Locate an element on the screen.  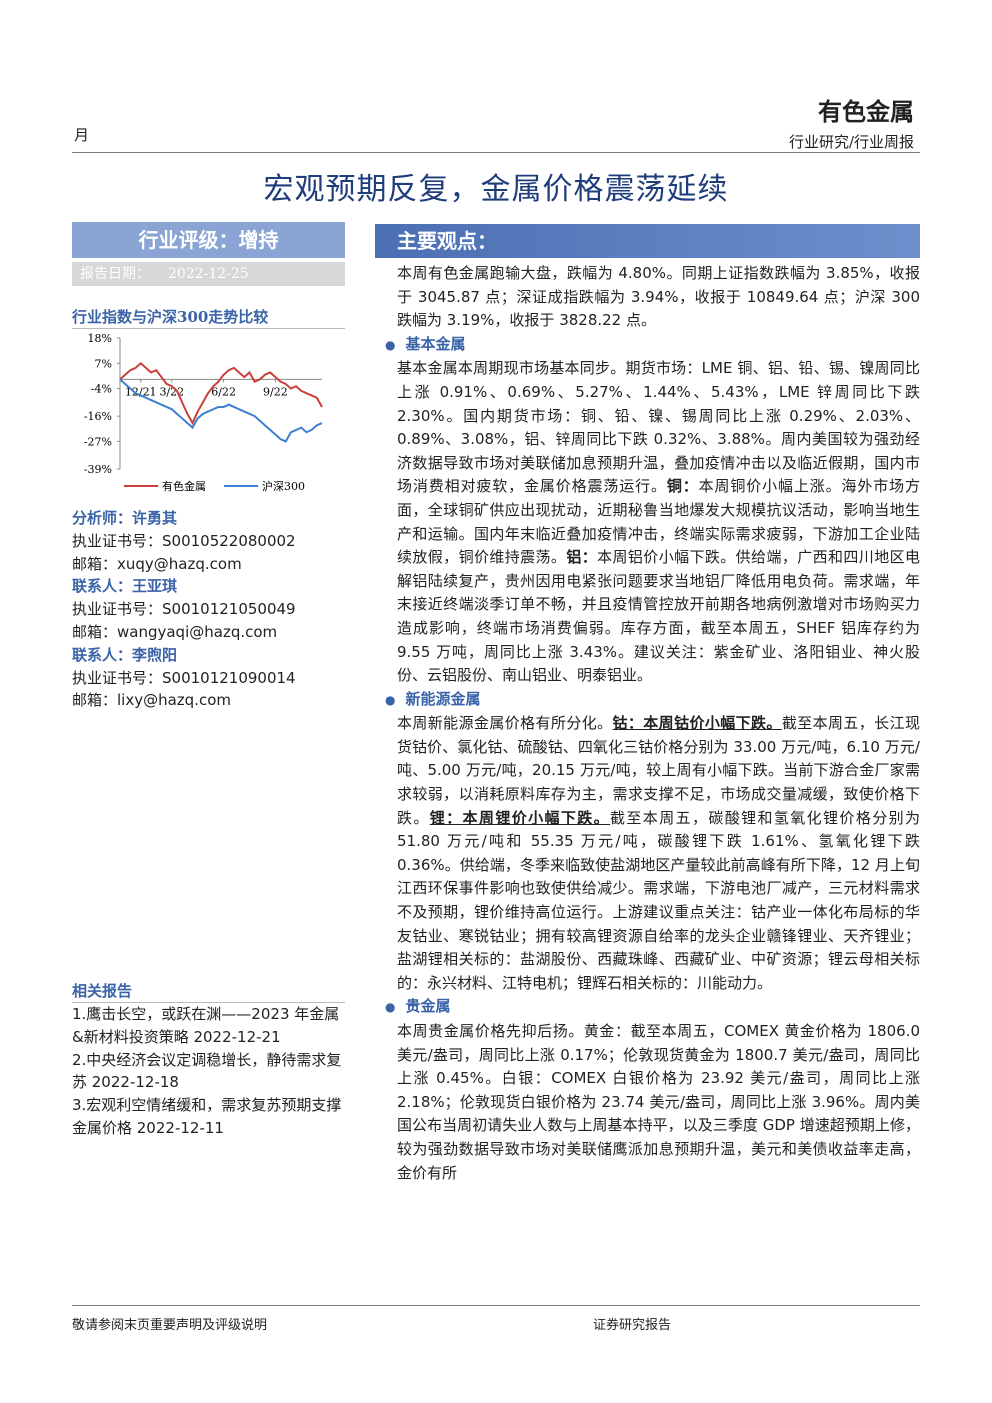
x-tick-label: 12/21 is located at coordinates (141, 391).